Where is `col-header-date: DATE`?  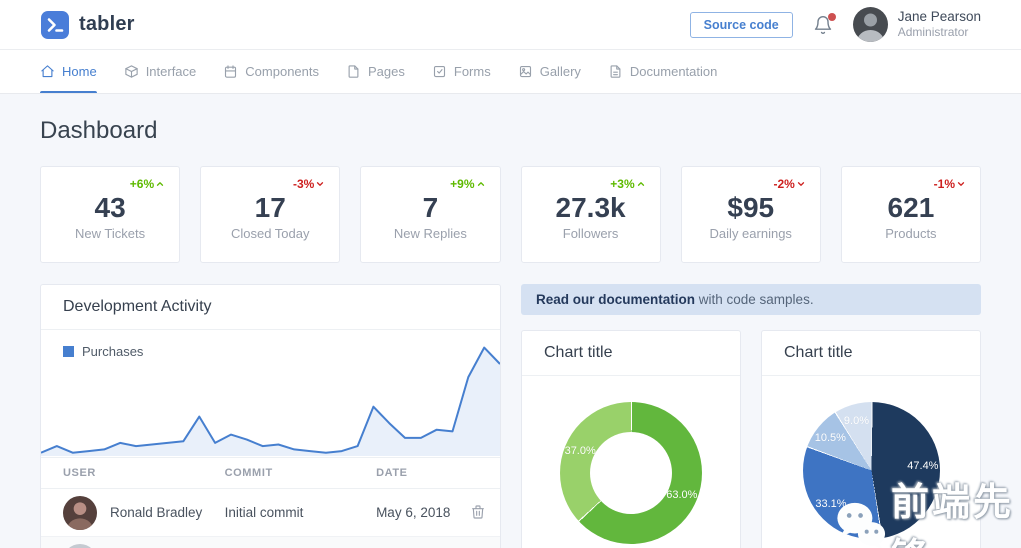 col-header-date: DATE is located at coordinates (422, 473).